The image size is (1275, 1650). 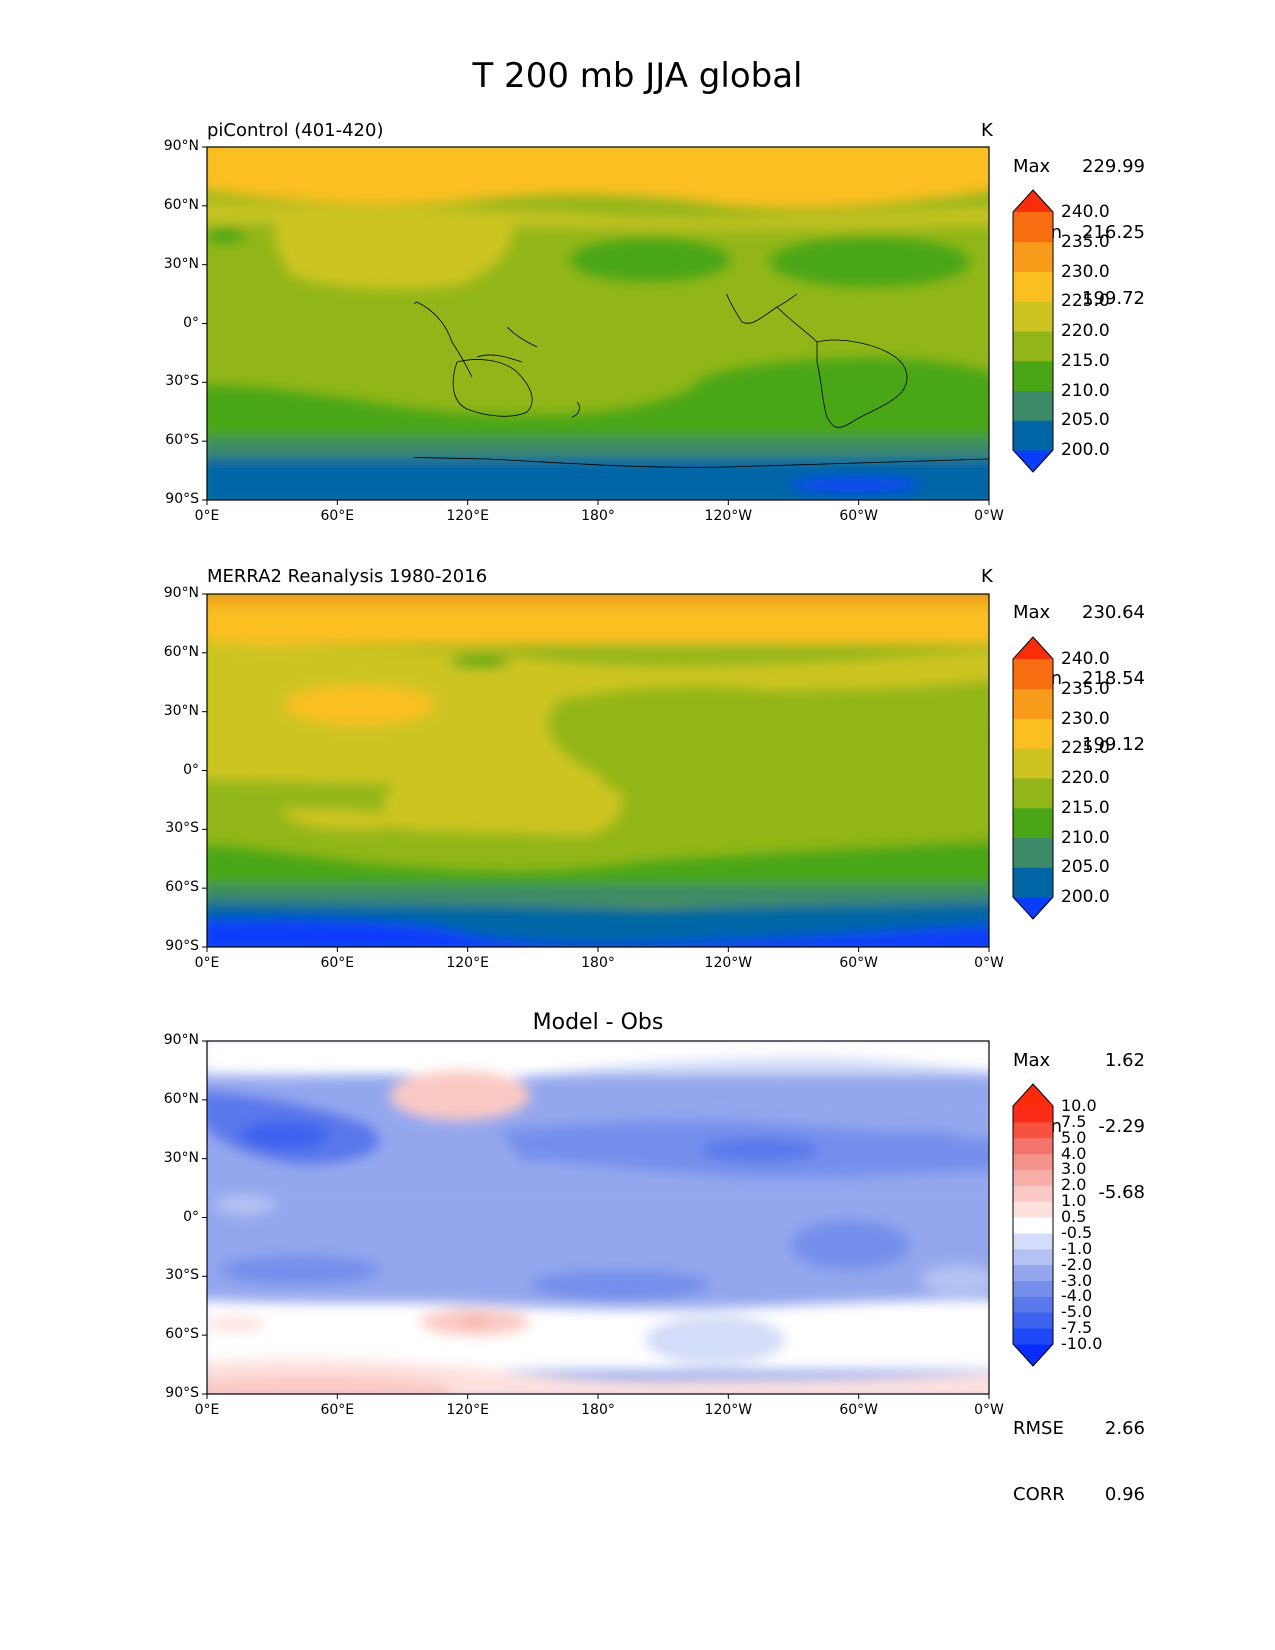 What do you see at coordinates (360, 705) in the screenshot?
I see `field-patch-tibet` at bounding box center [360, 705].